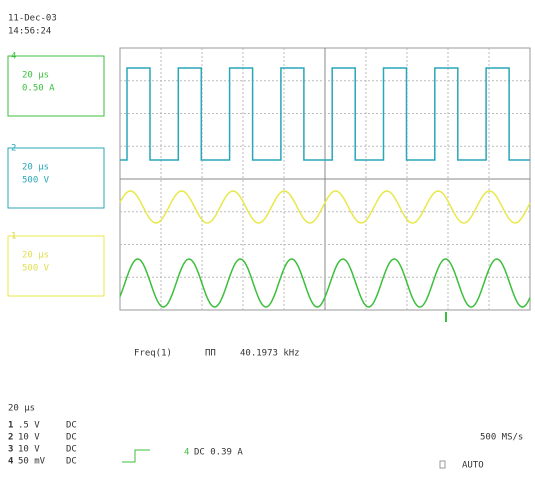 Image resolution: width=535 pixels, height=484 pixels. What do you see at coordinates (21, 409) in the screenshot?
I see `timebase: 20 µs` at bounding box center [21, 409].